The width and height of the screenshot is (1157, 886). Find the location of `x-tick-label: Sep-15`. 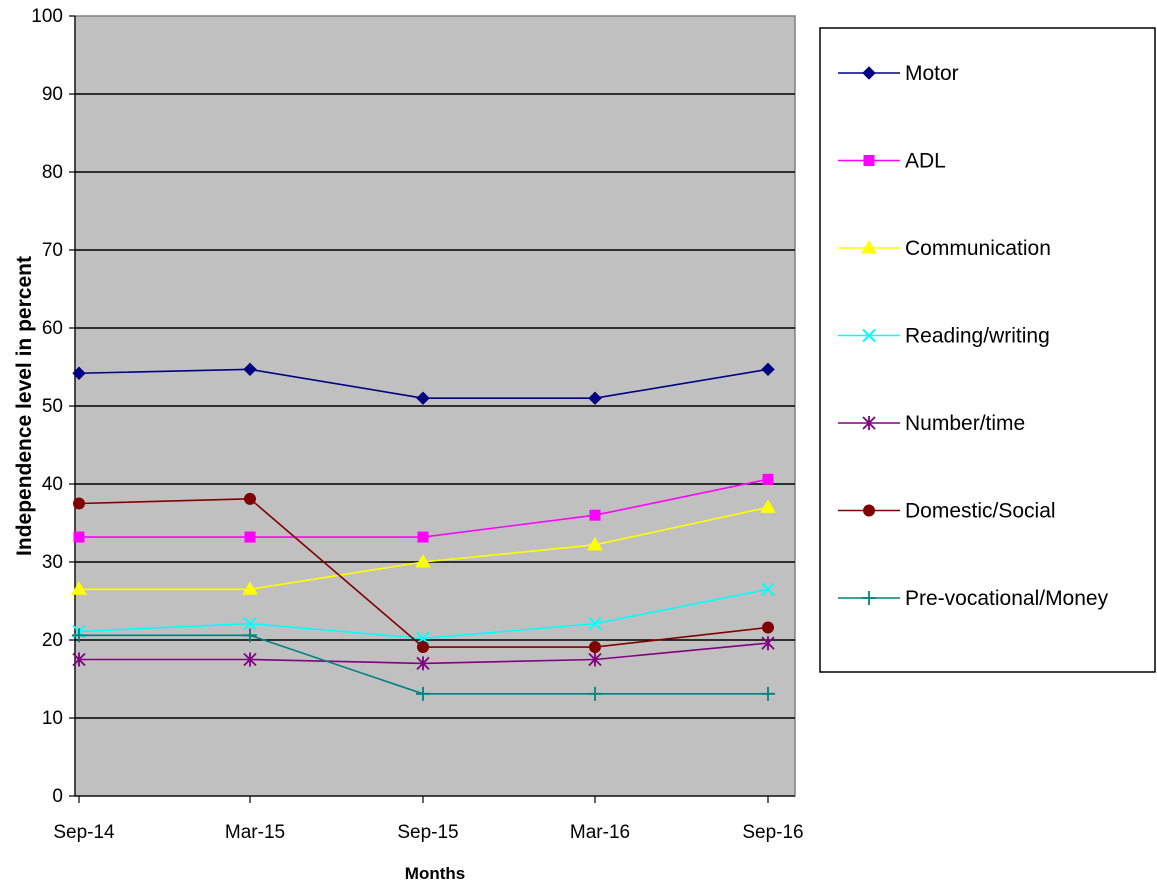

x-tick-label: Sep-15 is located at coordinates (427, 832).